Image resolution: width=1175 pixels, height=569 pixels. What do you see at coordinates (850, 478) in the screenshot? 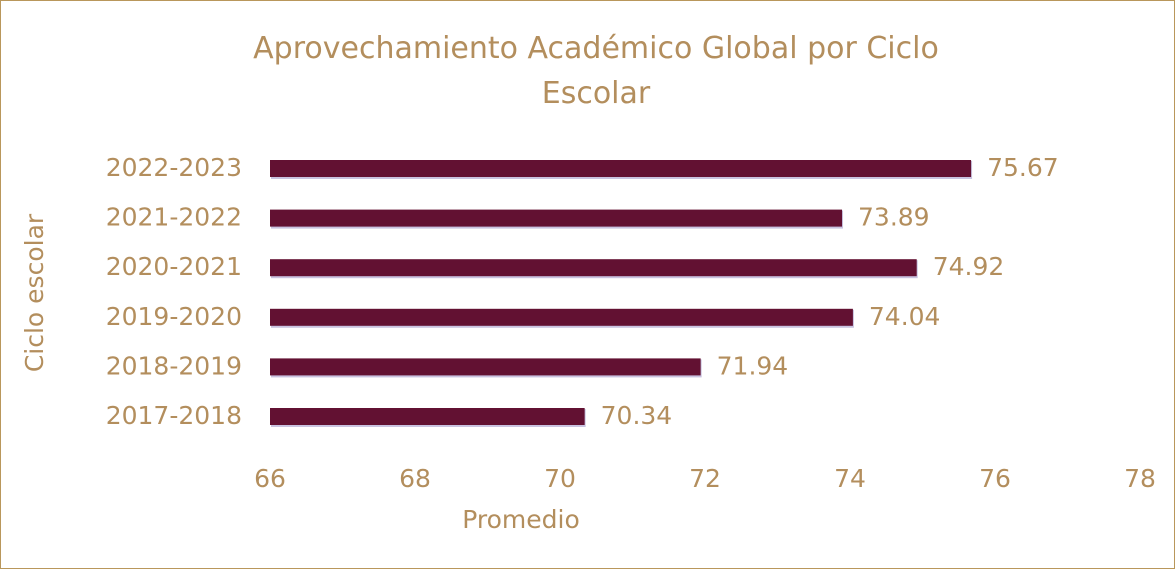
I see `x-tick-label: 74` at bounding box center [850, 478].